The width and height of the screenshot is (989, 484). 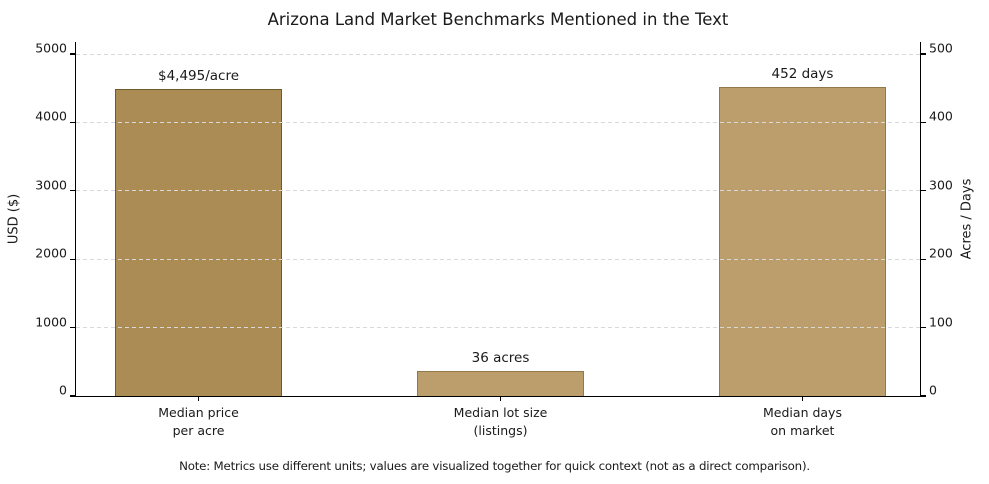 I want to click on x-axis-category-label: Median days on market, so click(x=802, y=421).